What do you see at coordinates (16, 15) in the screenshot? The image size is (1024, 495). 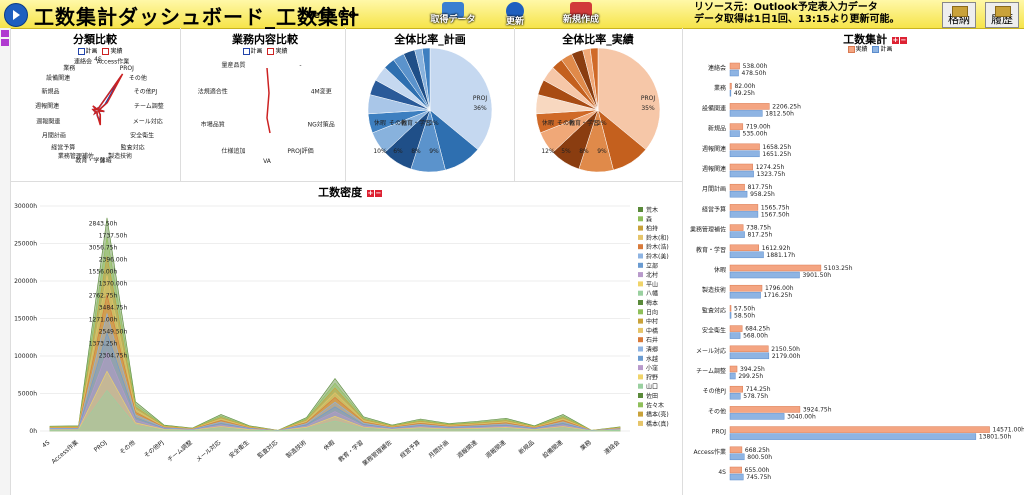 I see `home-icon` at bounding box center [16, 15].